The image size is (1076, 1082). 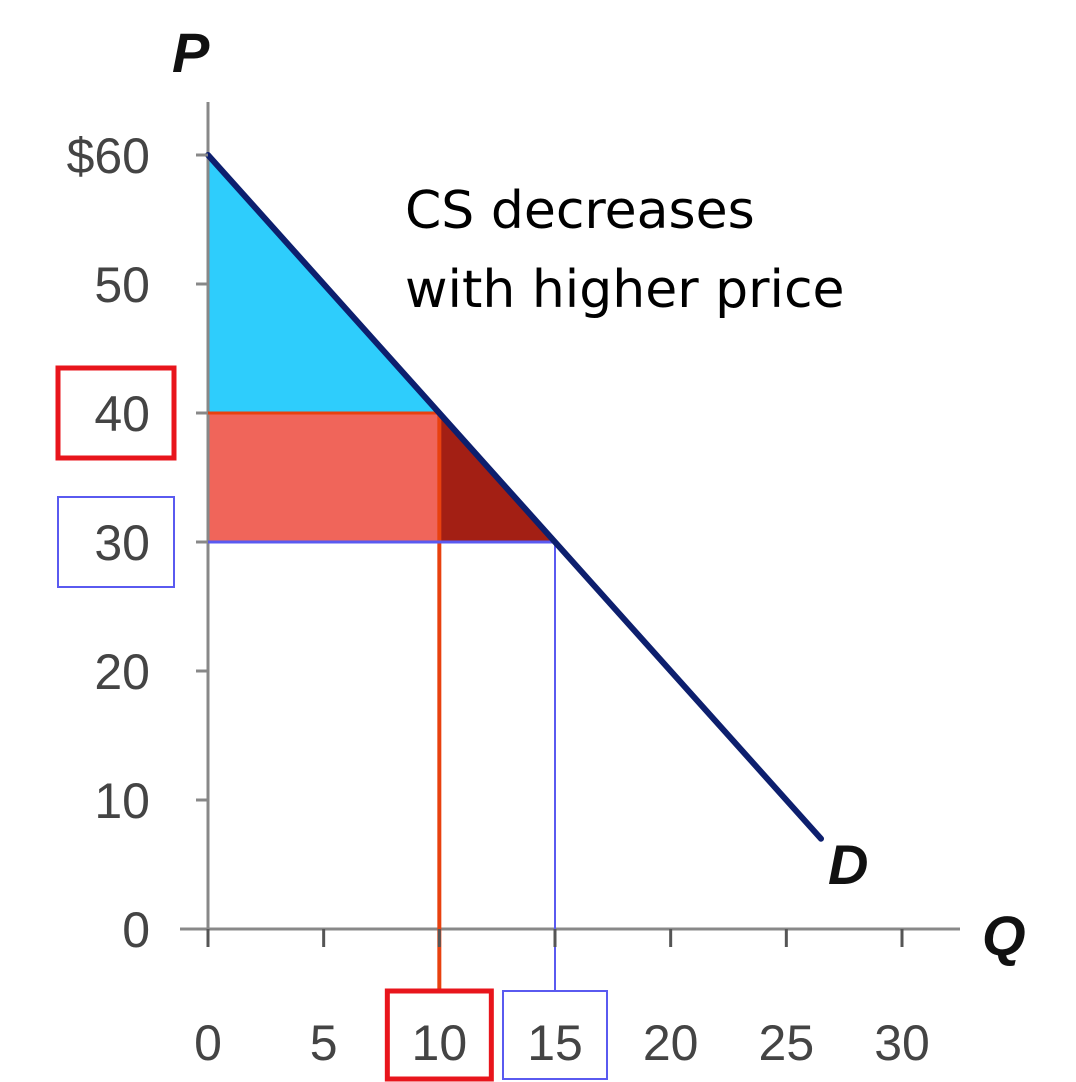 I want to click on x-tick-label-25: 25, so click(x=787, y=1043).